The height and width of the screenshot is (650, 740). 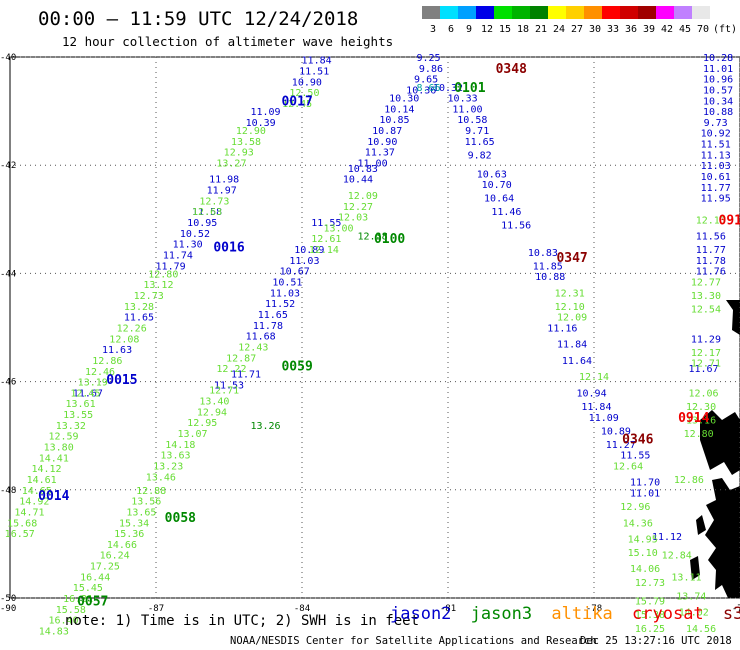 I want to click on data-point-label: 12.45, so click(x=297, y=104).